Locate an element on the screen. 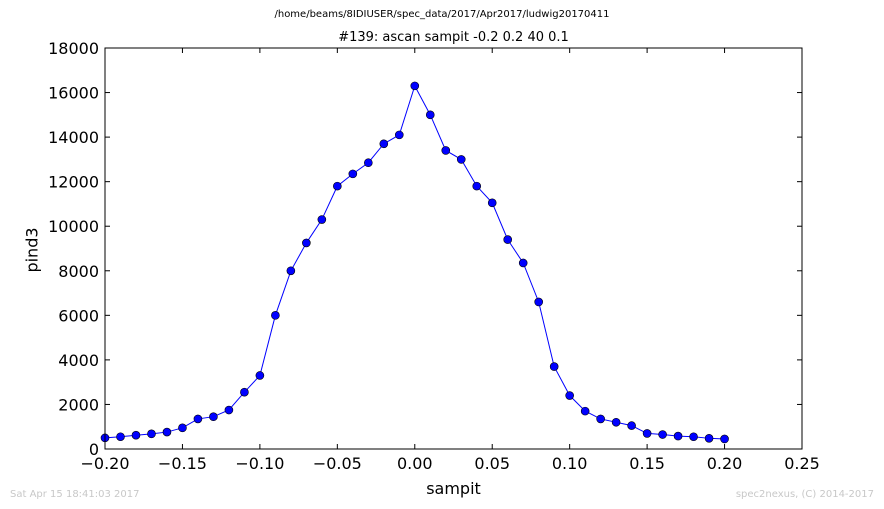  y-tick-label: 6000 is located at coordinates (78, 315).